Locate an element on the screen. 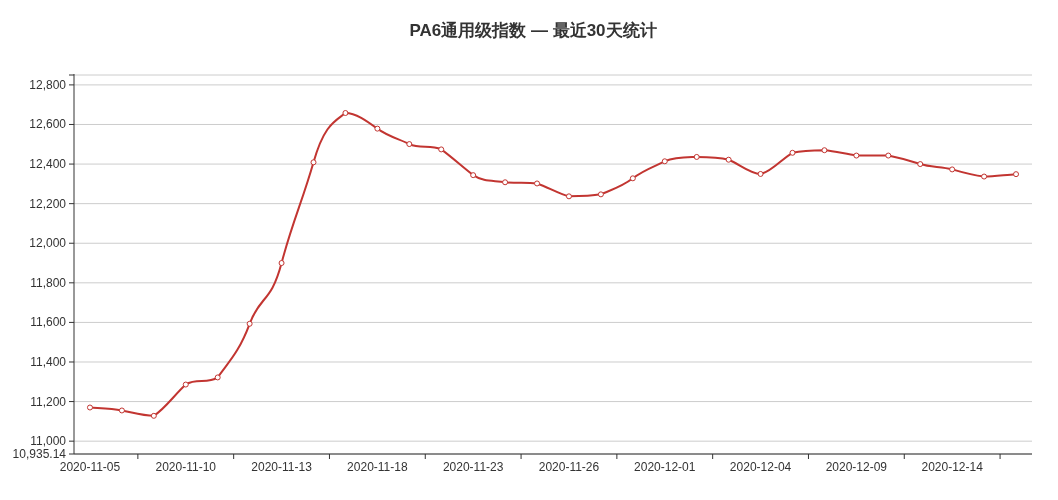  y-tick-label: 12,200 is located at coordinates (48, 203).